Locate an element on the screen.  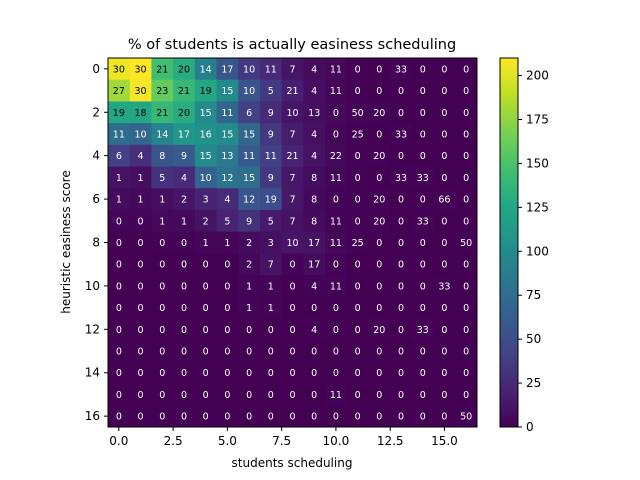
cell-label: 9 is located at coordinates (249, 221).